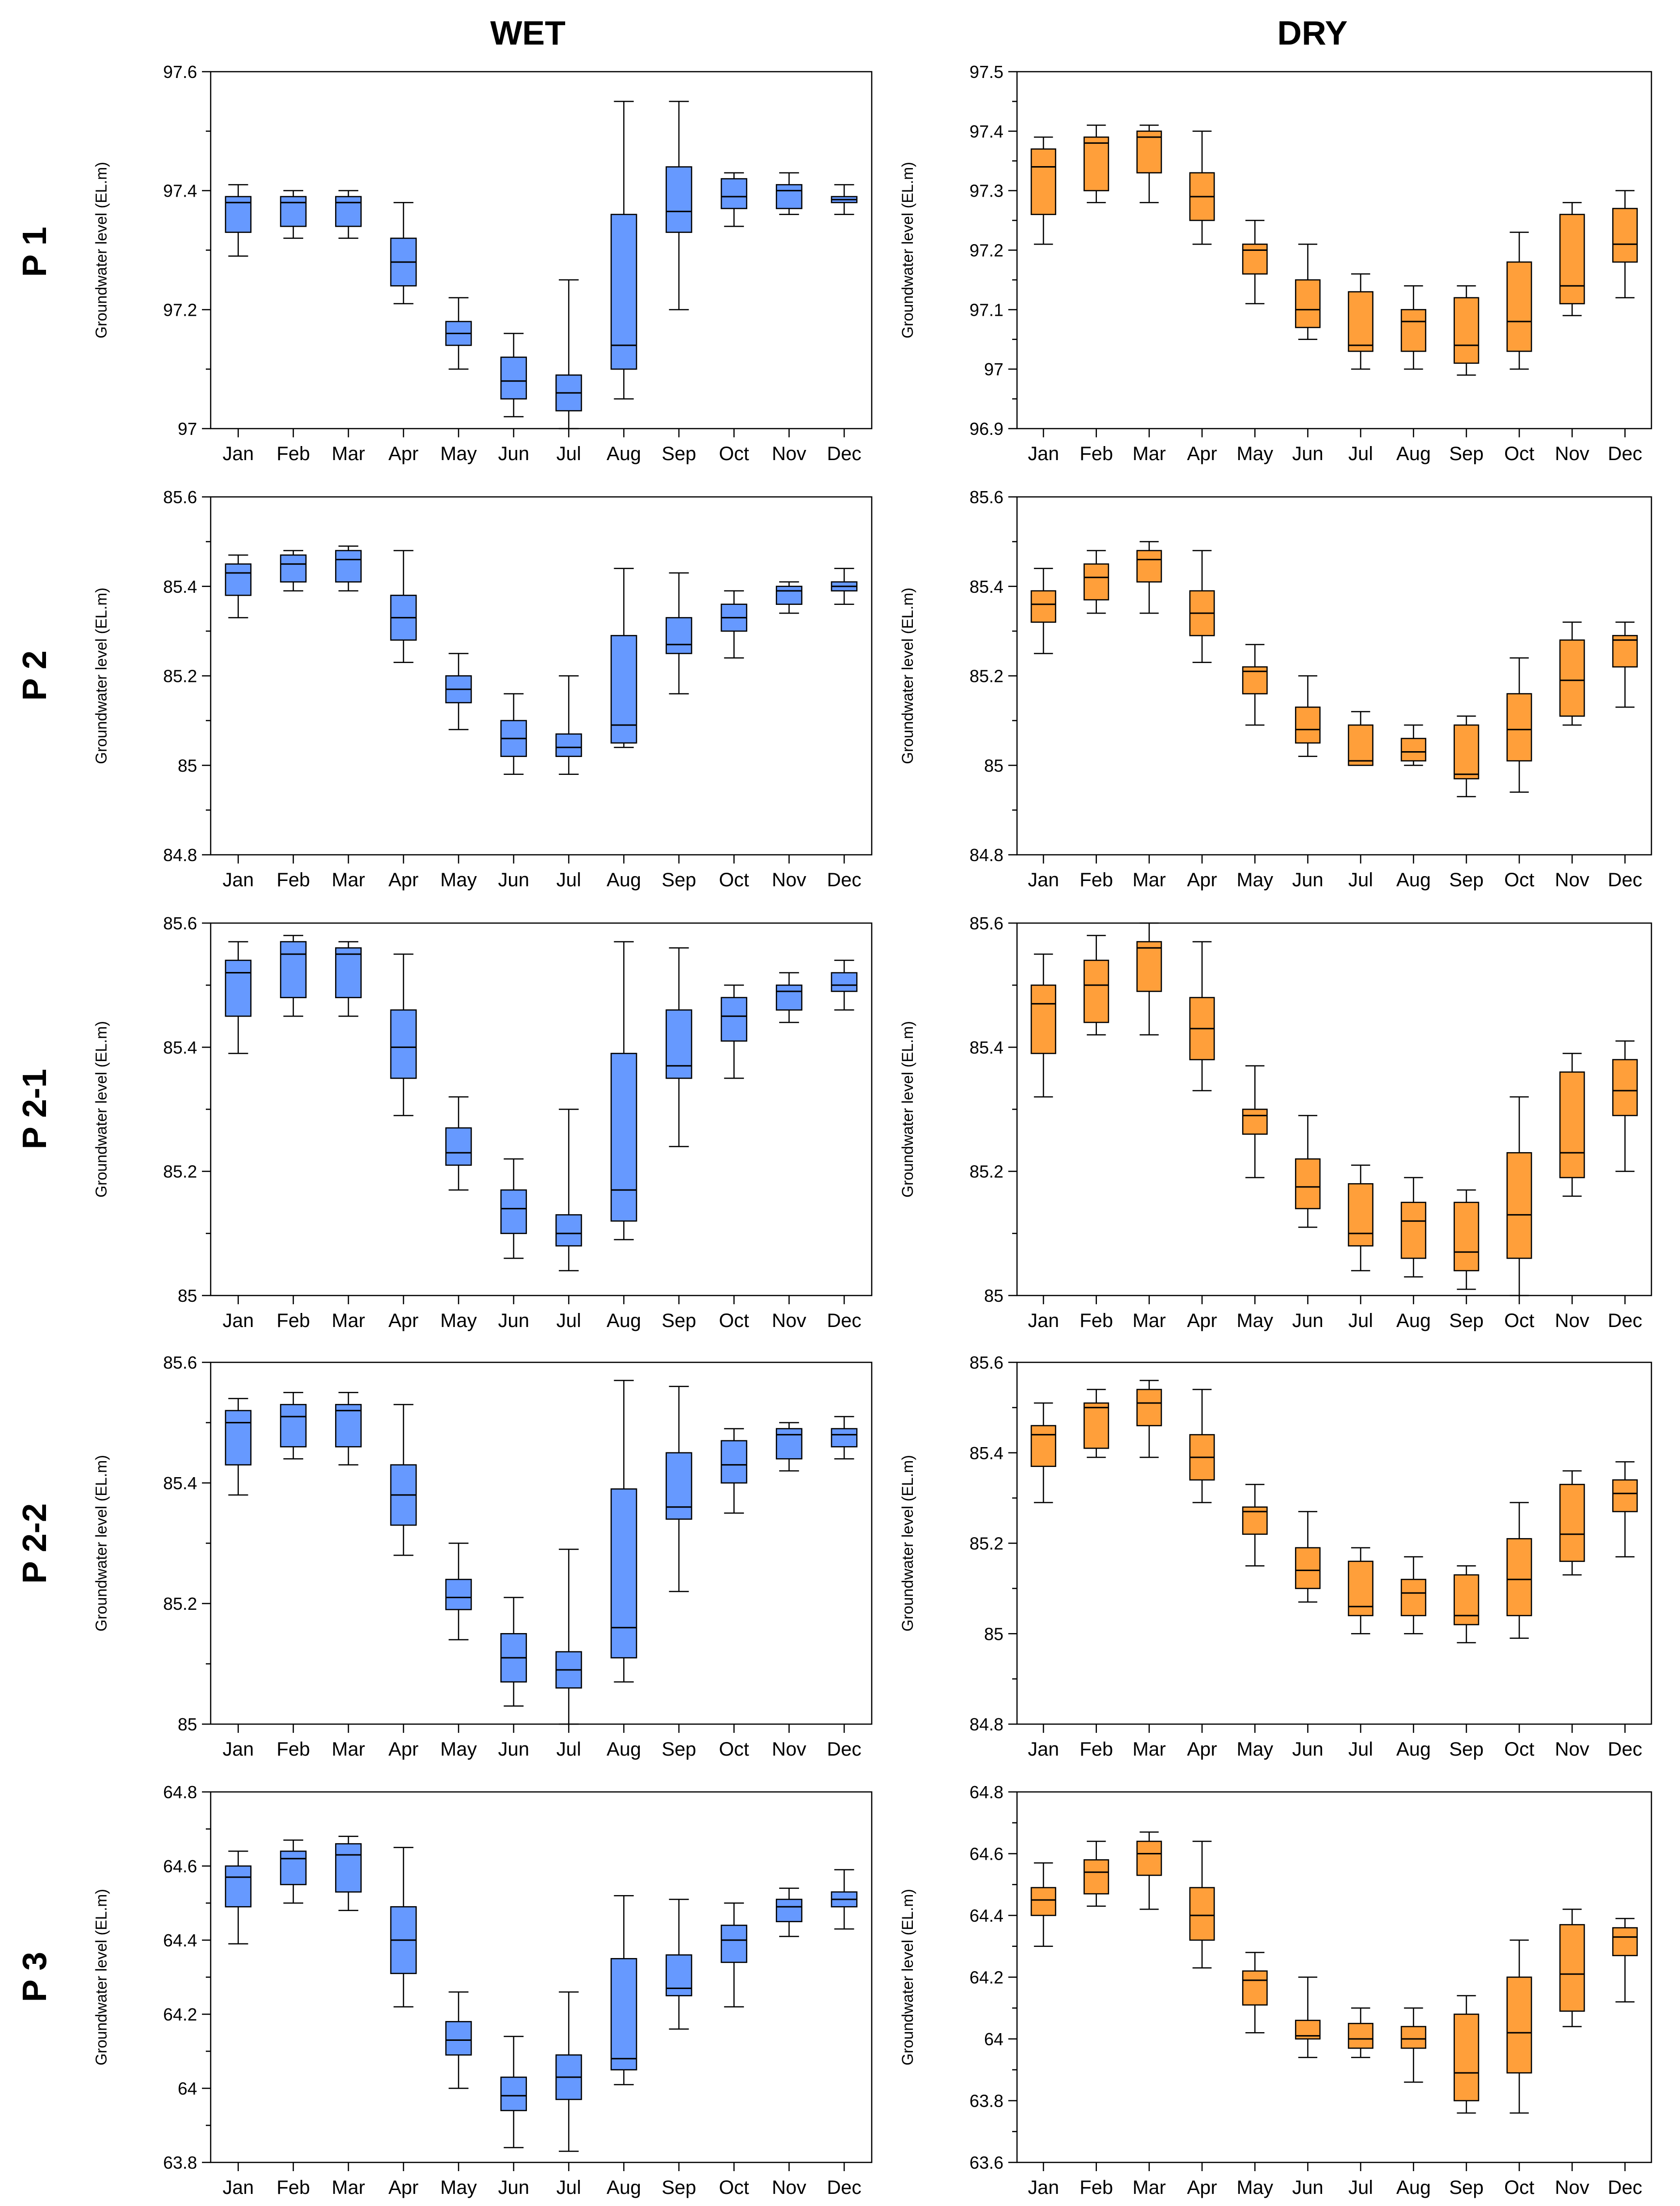 Image resolution: width=1680 pixels, height=2206 pixels. I want to click on y-tick-label: 85, so click(994, 765).